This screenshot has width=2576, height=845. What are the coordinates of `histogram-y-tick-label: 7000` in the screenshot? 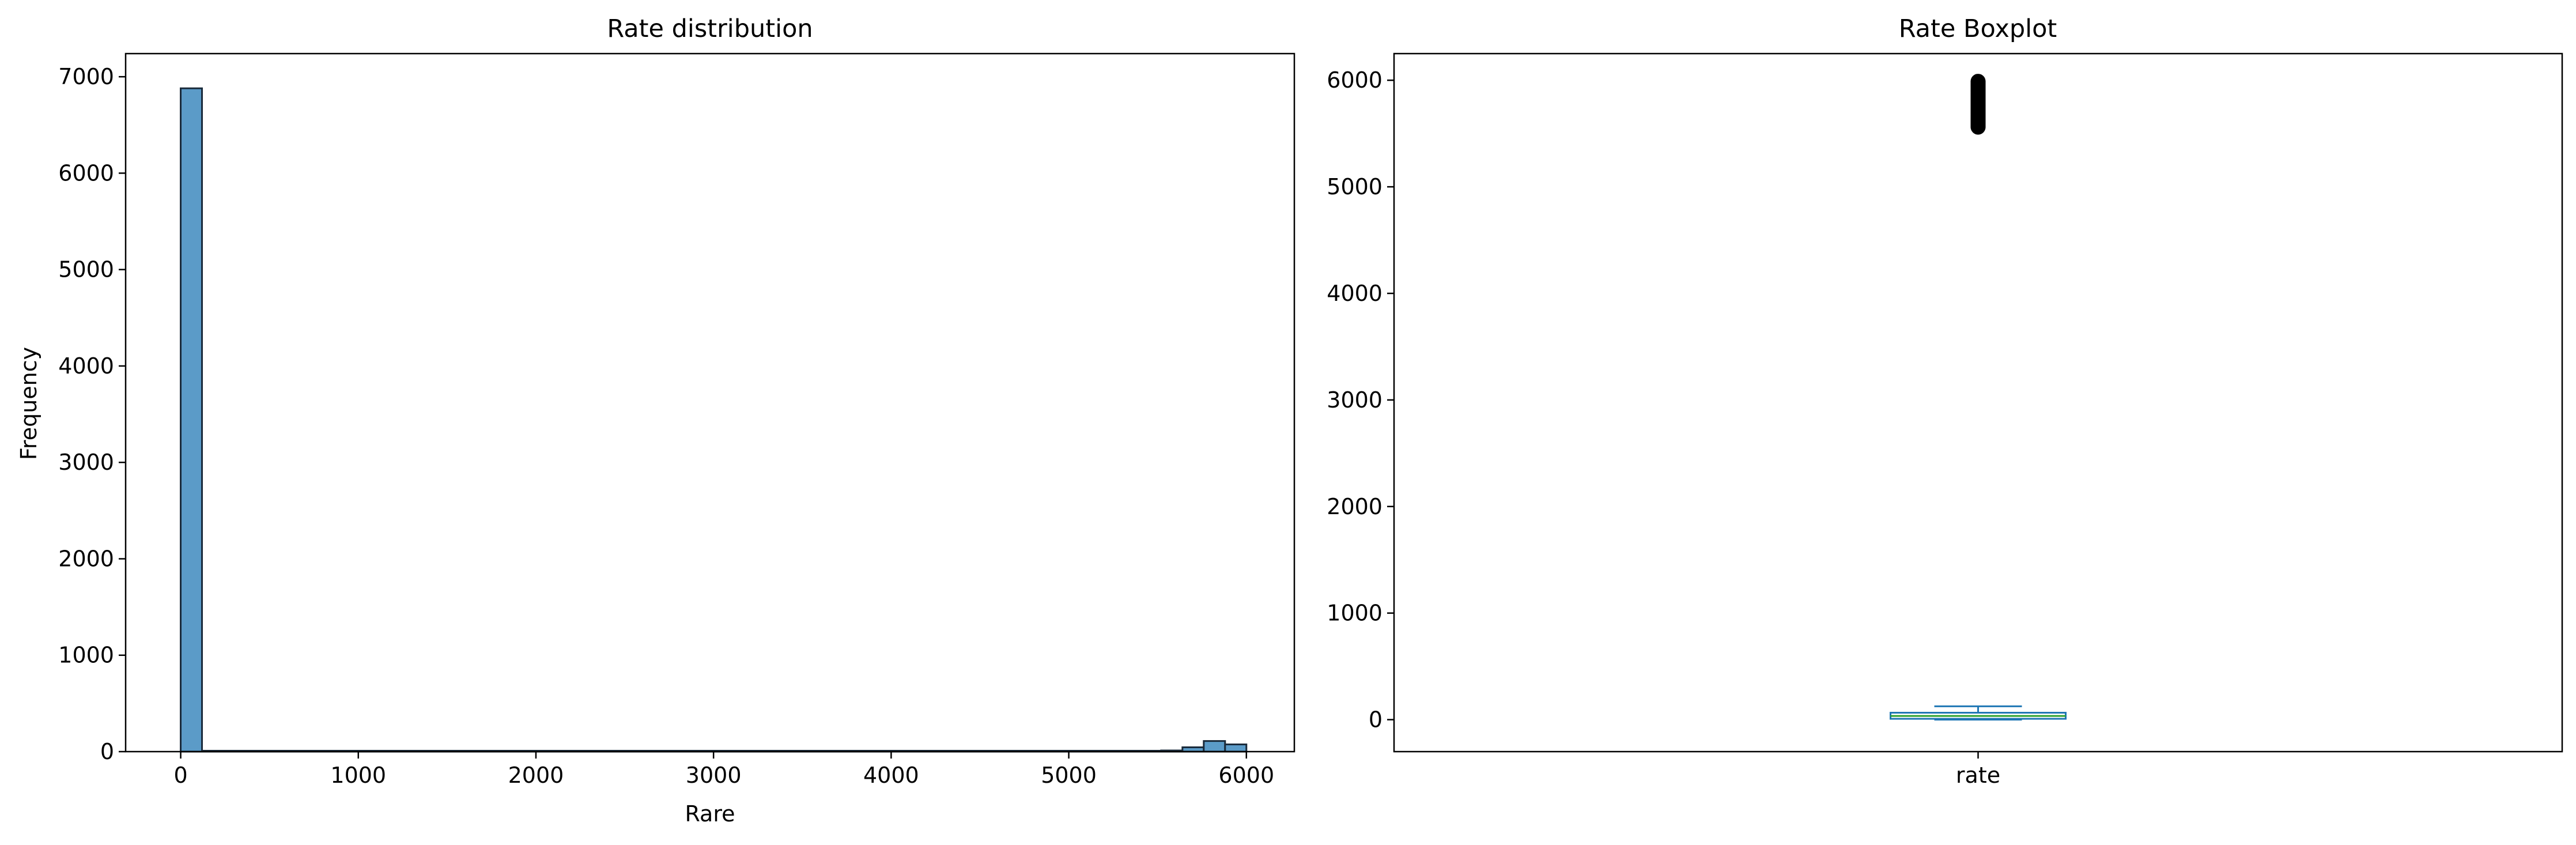 It's located at (86, 76).